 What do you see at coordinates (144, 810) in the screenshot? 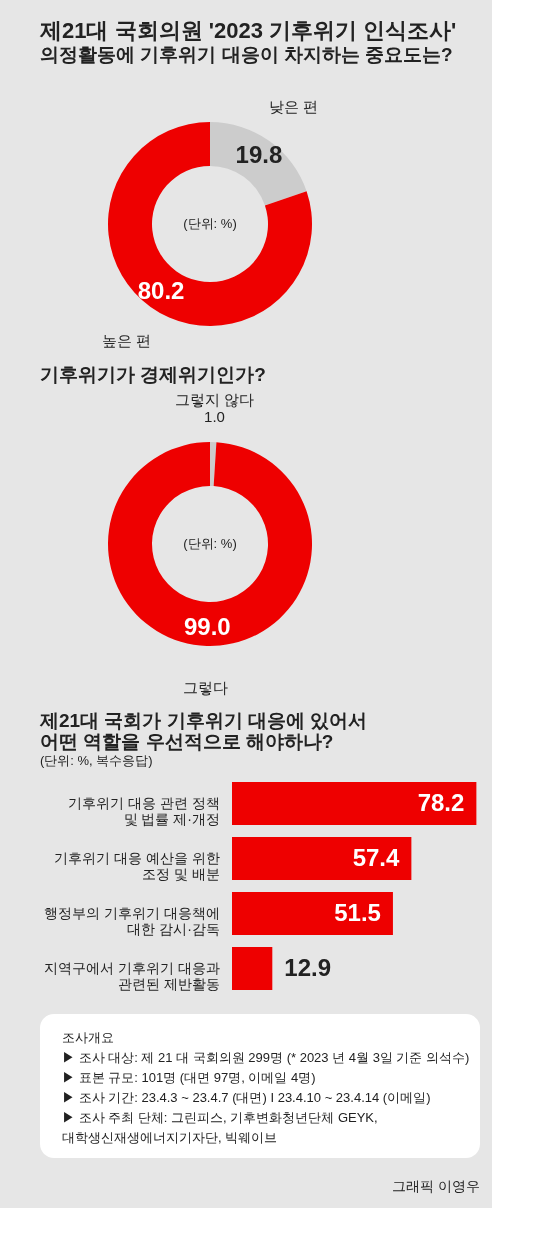
I see `y-tick-label: 기후위기 대응 관련 정책 및 법률 제·개정` at bounding box center [144, 810].